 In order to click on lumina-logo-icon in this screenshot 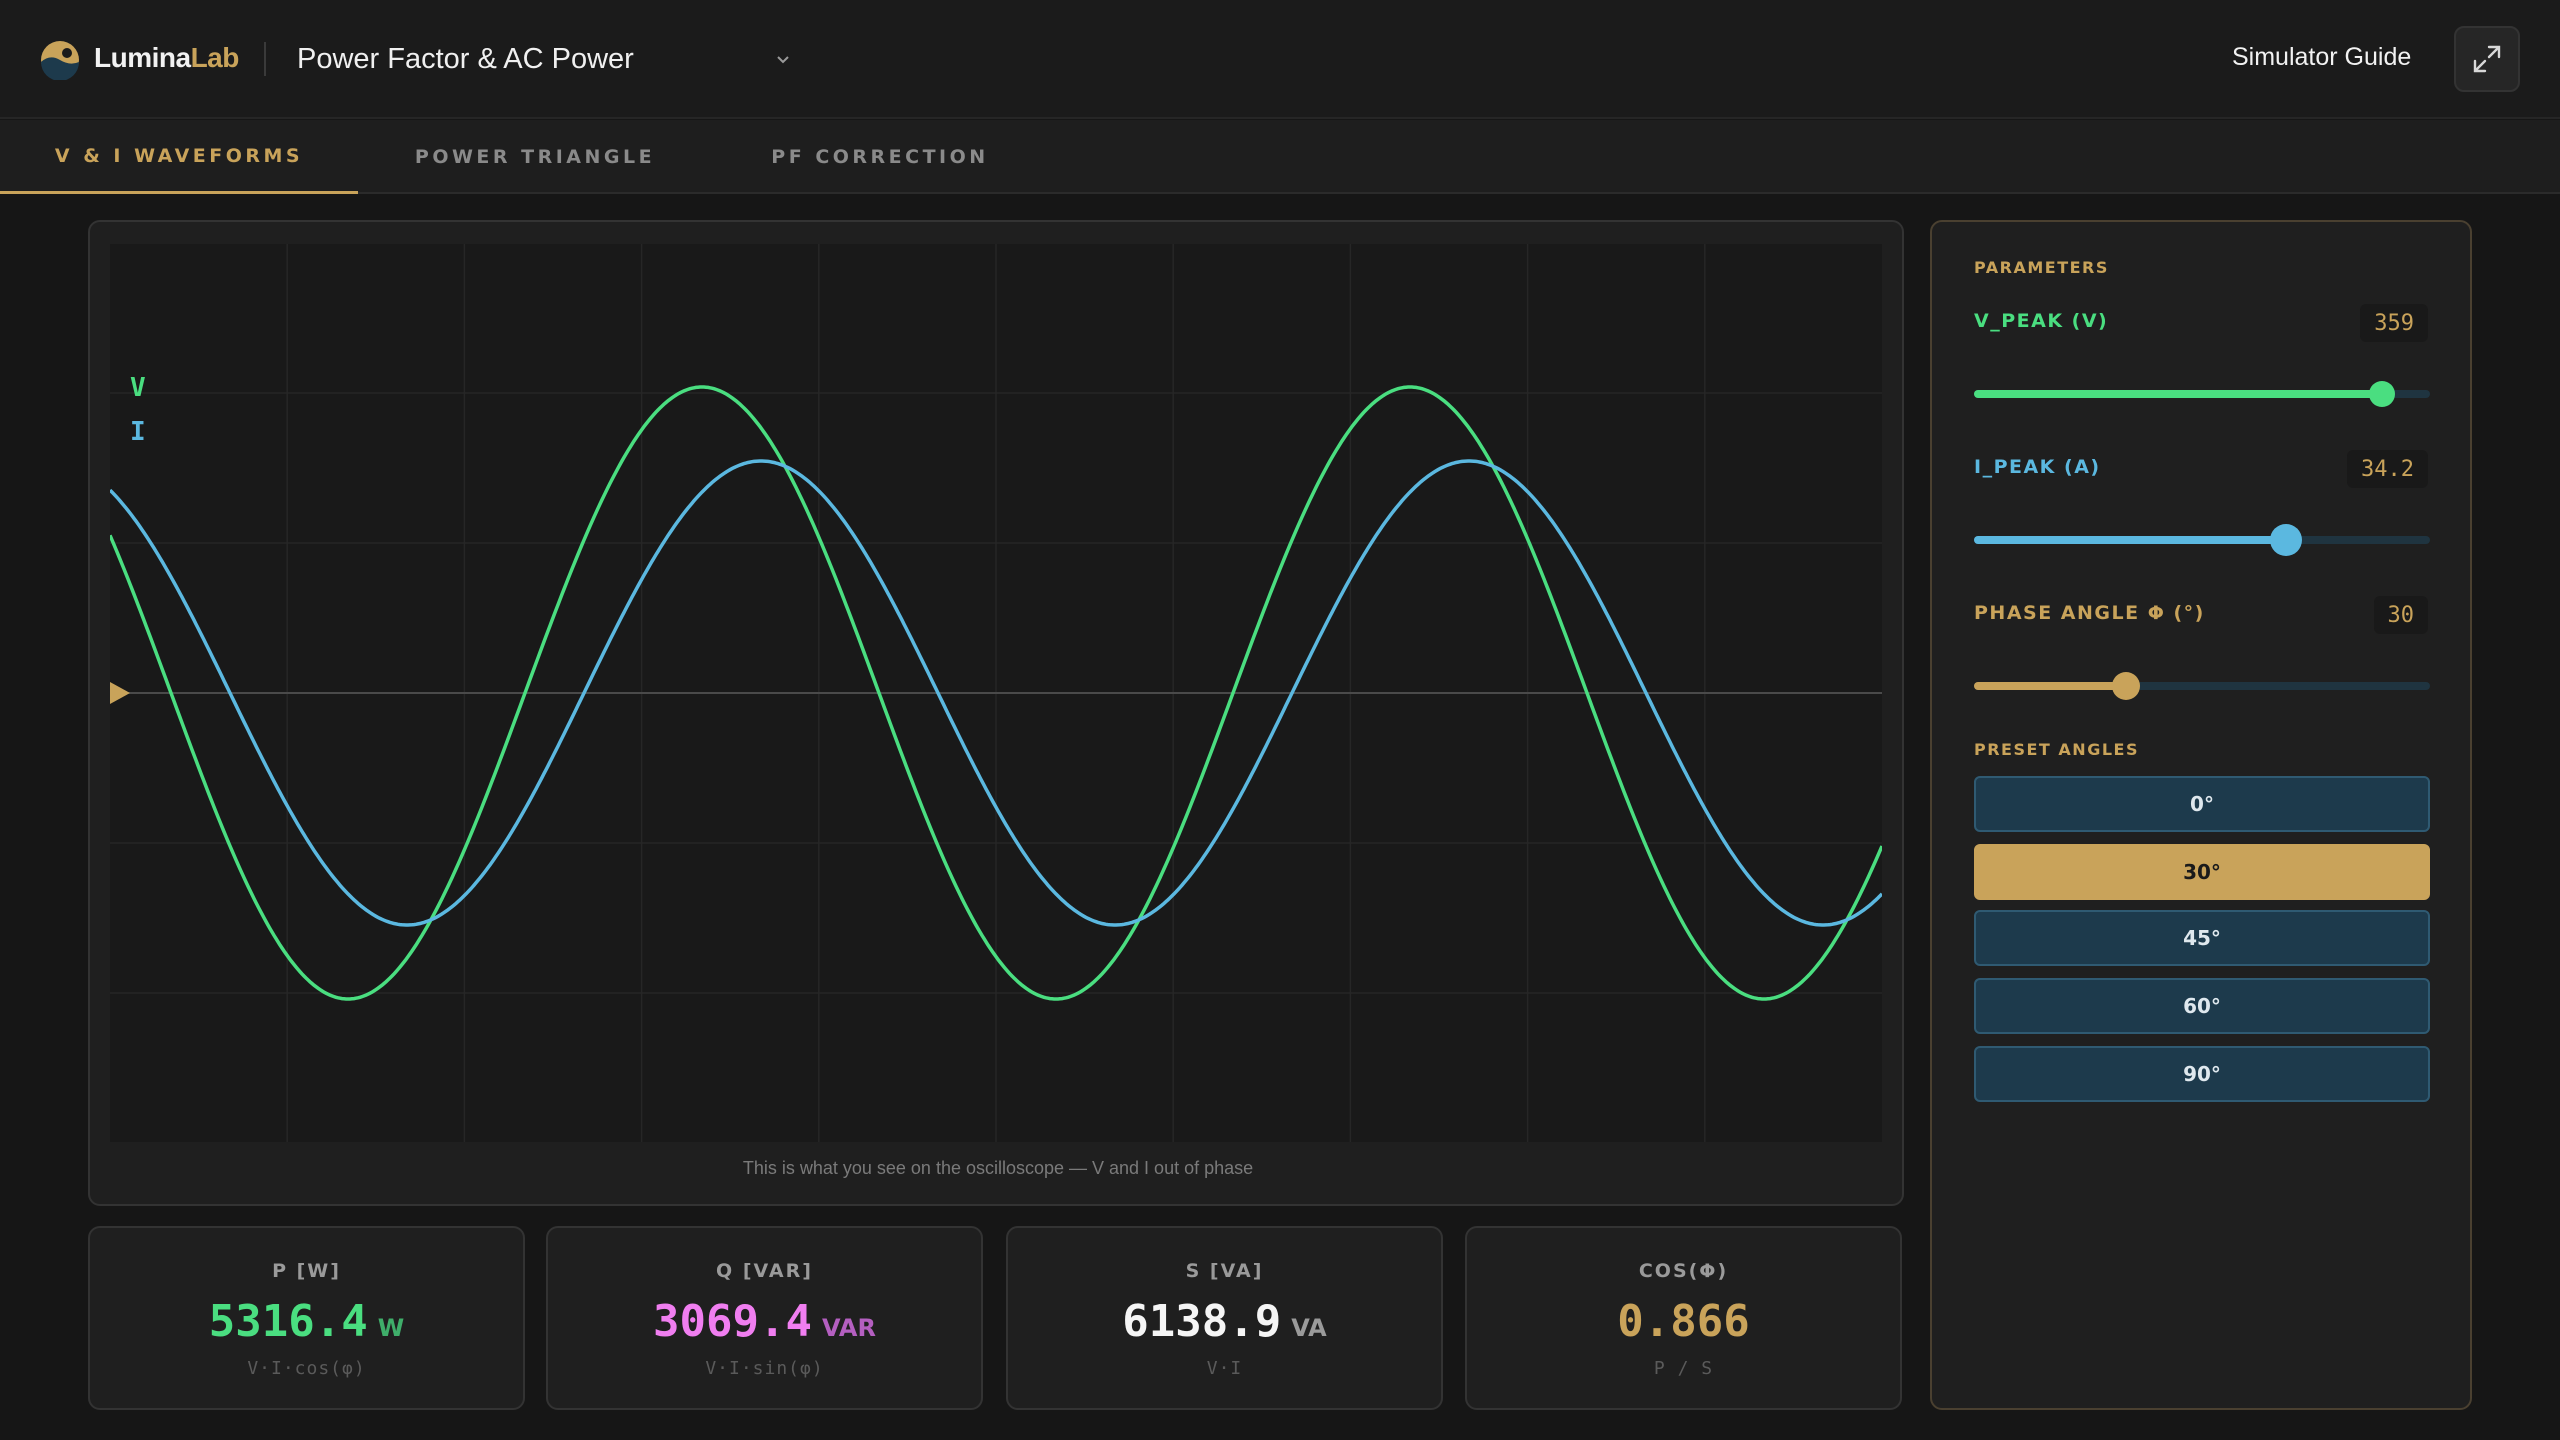, I will do `click(60, 60)`.